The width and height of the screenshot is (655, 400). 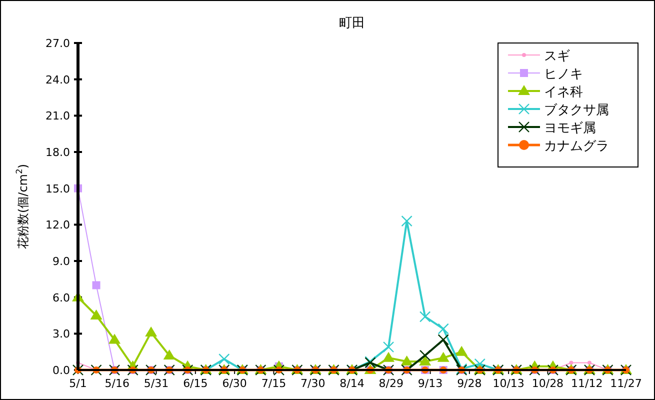 I want to click on x-tick-label: 5/31, so click(x=156, y=383).